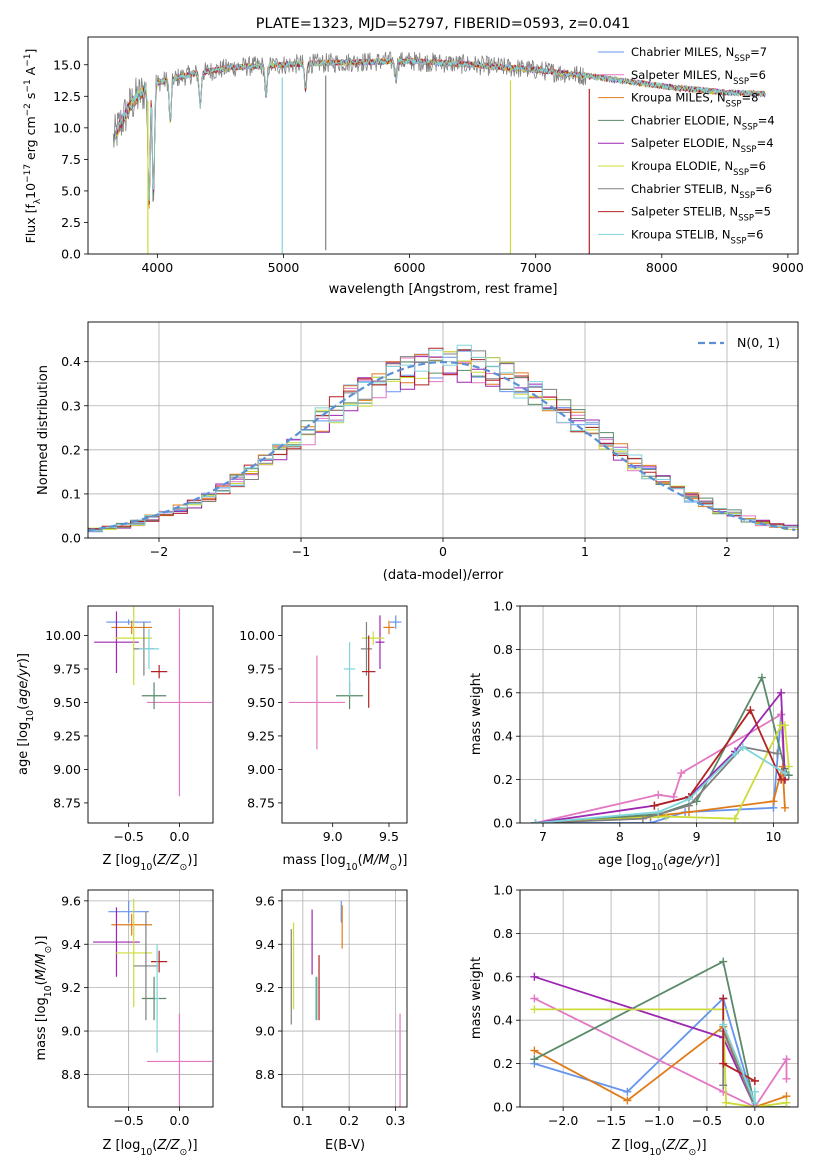 This screenshot has width=819, height=1170. Describe the element at coordinates (67, 668) in the screenshot. I see `y-tick-label: 9.75` at that location.